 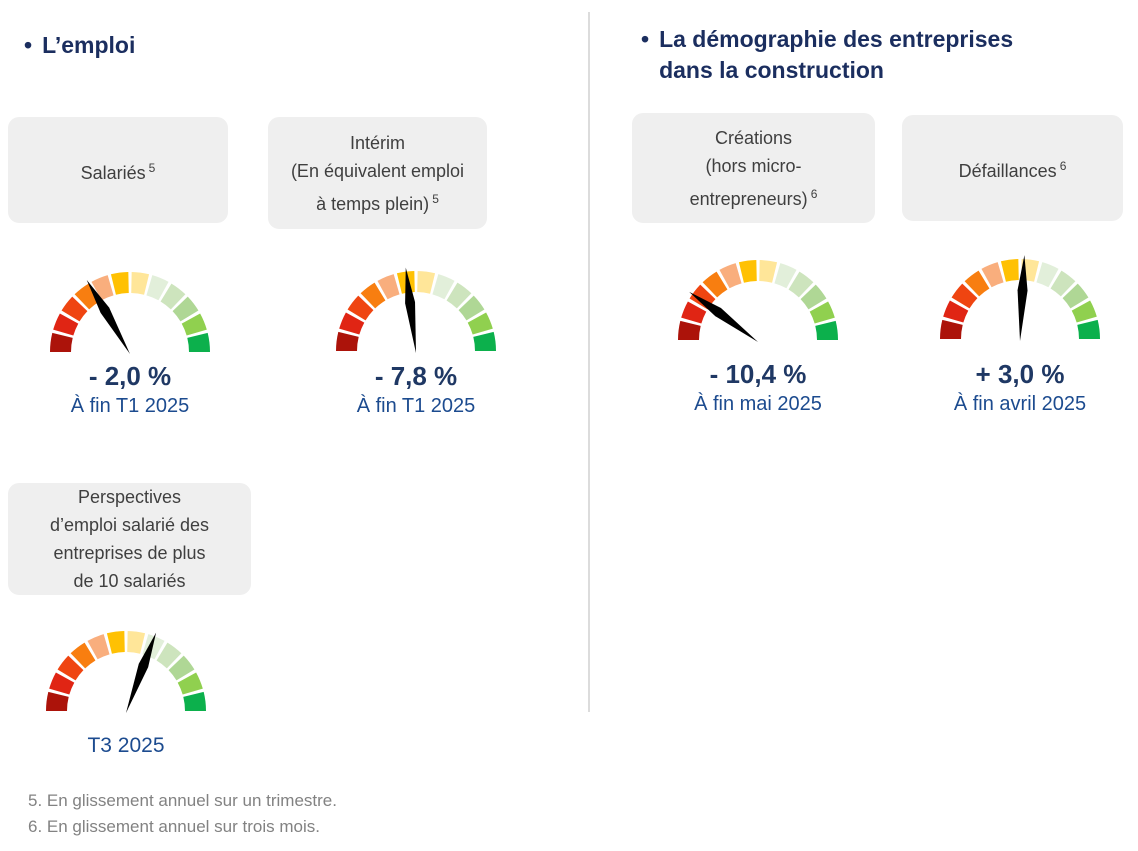 What do you see at coordinates (416, 376) in the screenshot?
I see `gauge-value: - 7,8 %` at bounding box center [416, 376].